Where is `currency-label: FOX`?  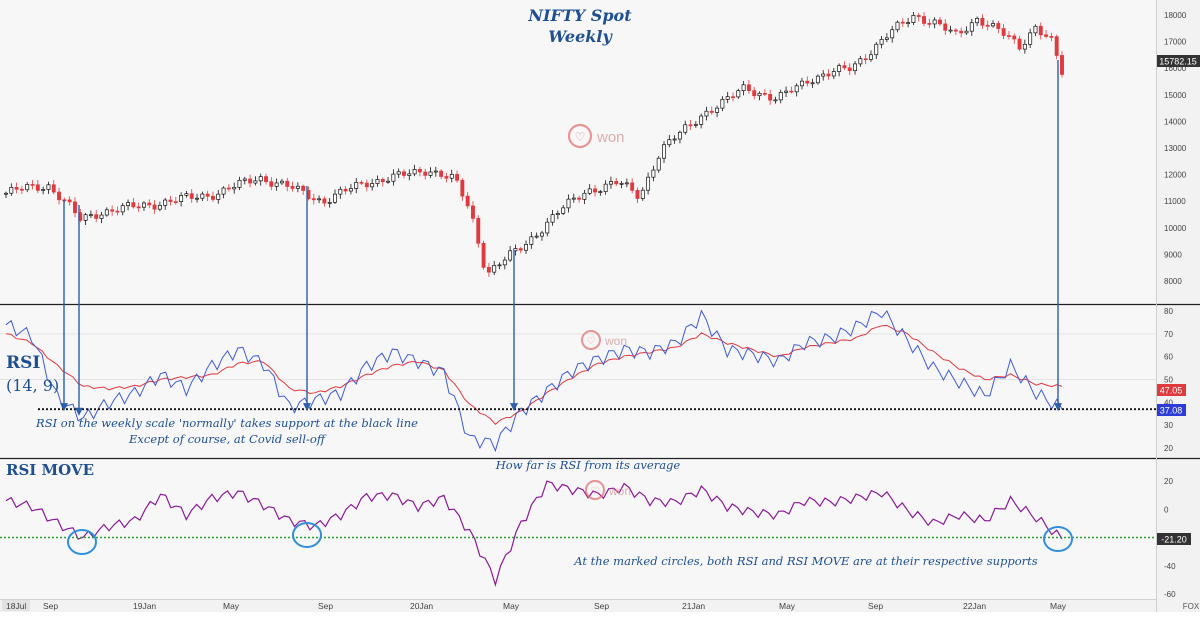
currency-label: FOX is located at coordinates (1191, 606).